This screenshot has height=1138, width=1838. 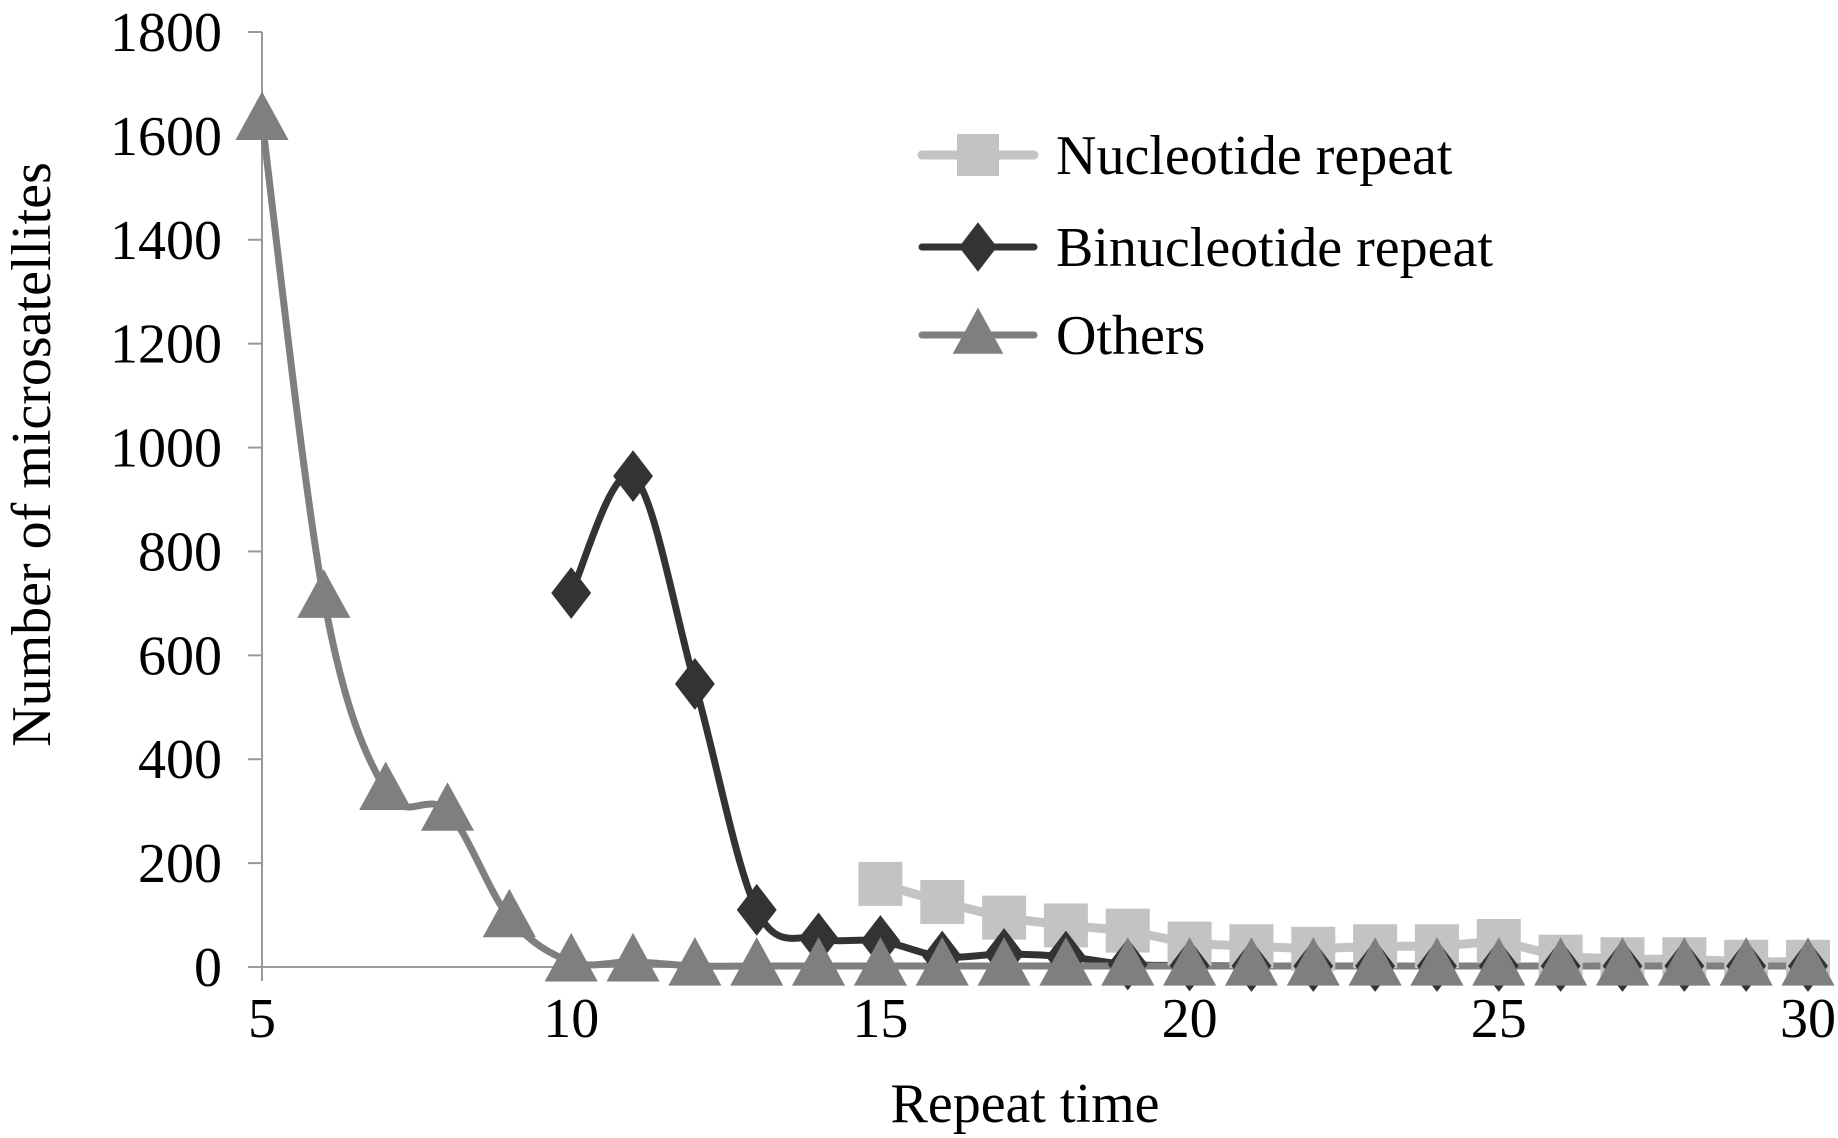 What do you see at coordinates (32, 454) in the screenshot?
I see `y-axis-title: Number of microsatellites` at bounding box center [32, 454].